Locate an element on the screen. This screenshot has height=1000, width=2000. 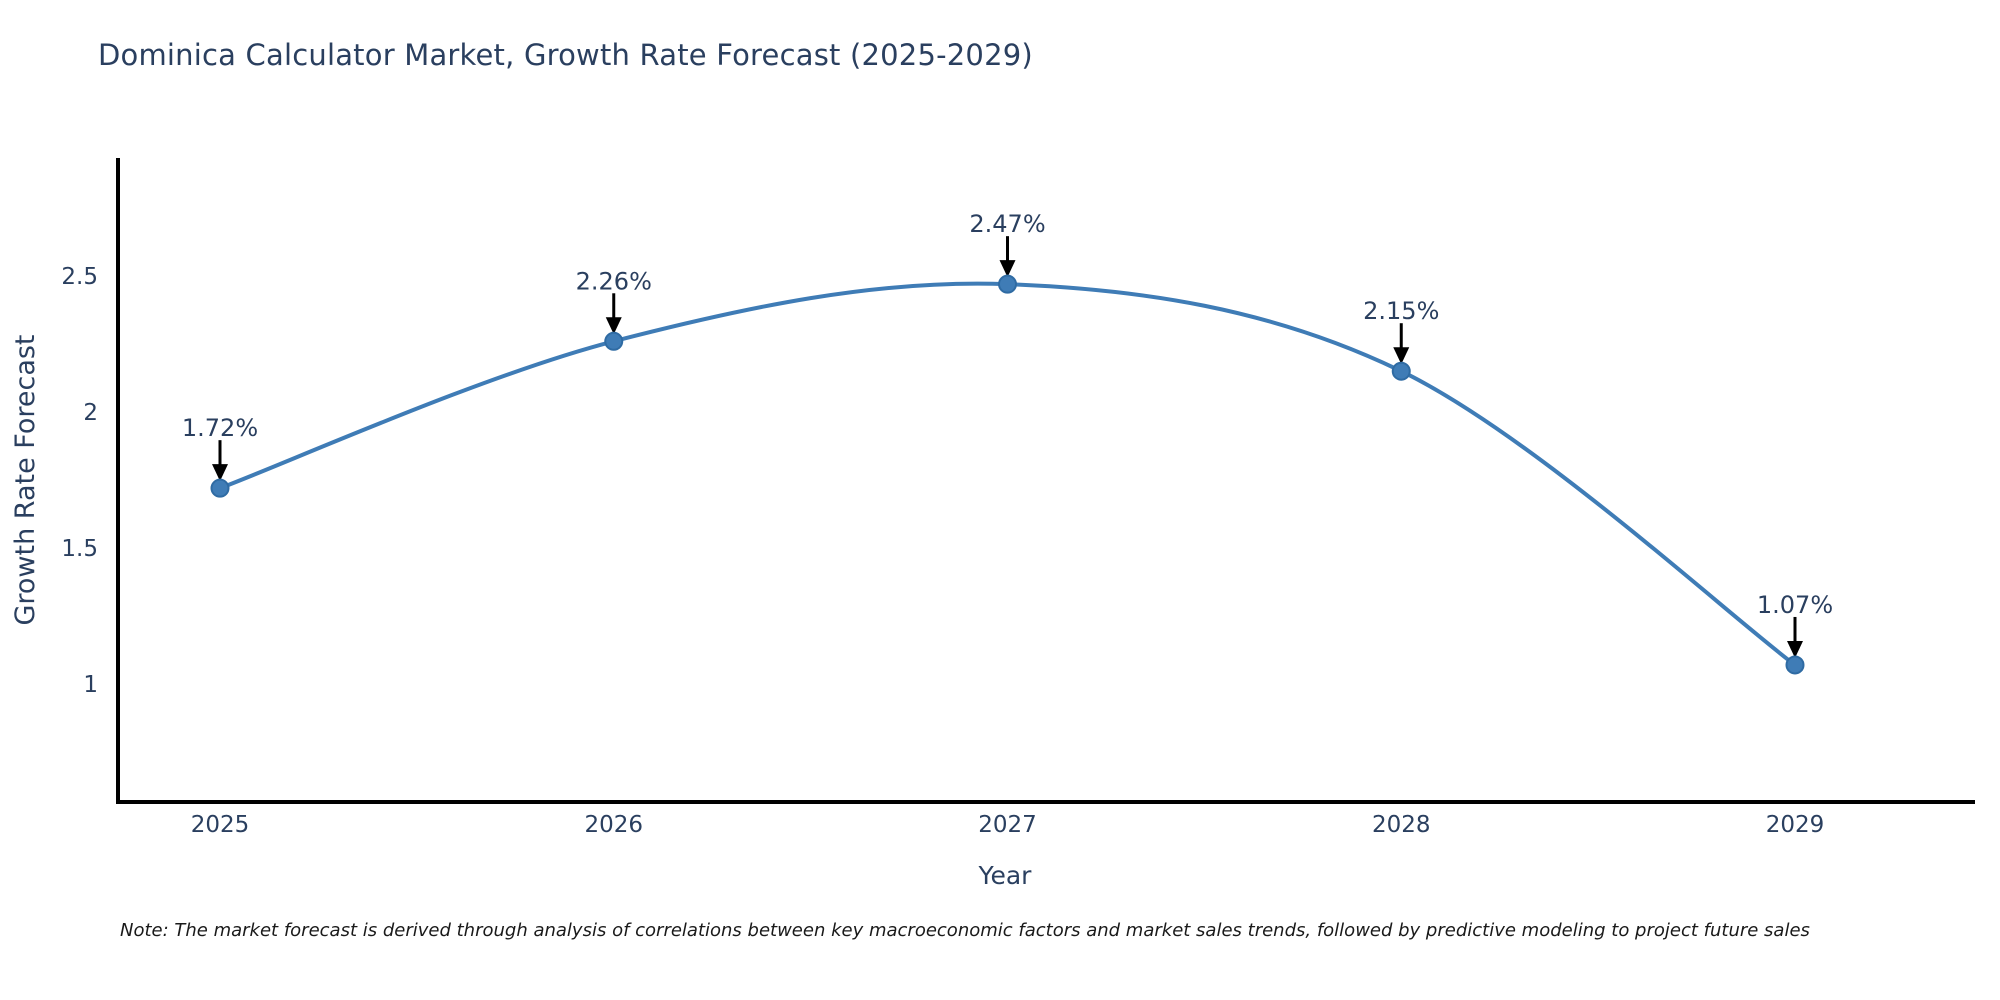
y-tick-label: 2.5 is located at coordinates (79, 277).